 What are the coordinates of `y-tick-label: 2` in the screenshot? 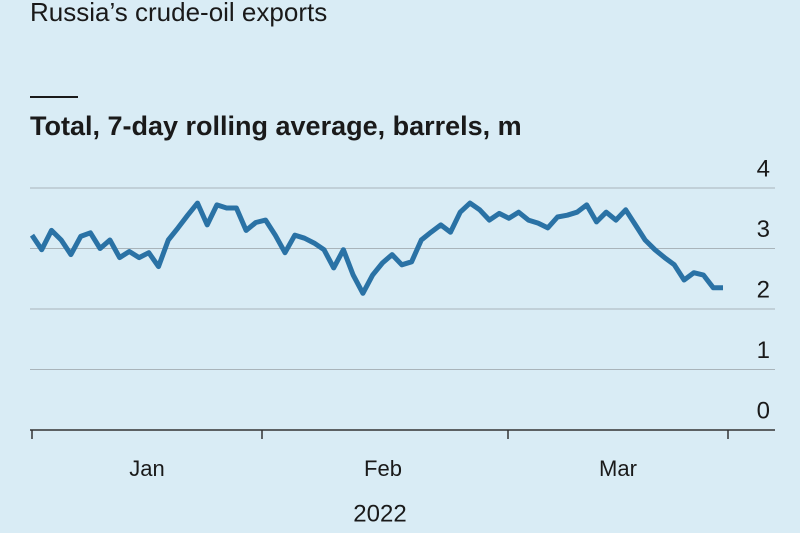 It's located at (763, 289).